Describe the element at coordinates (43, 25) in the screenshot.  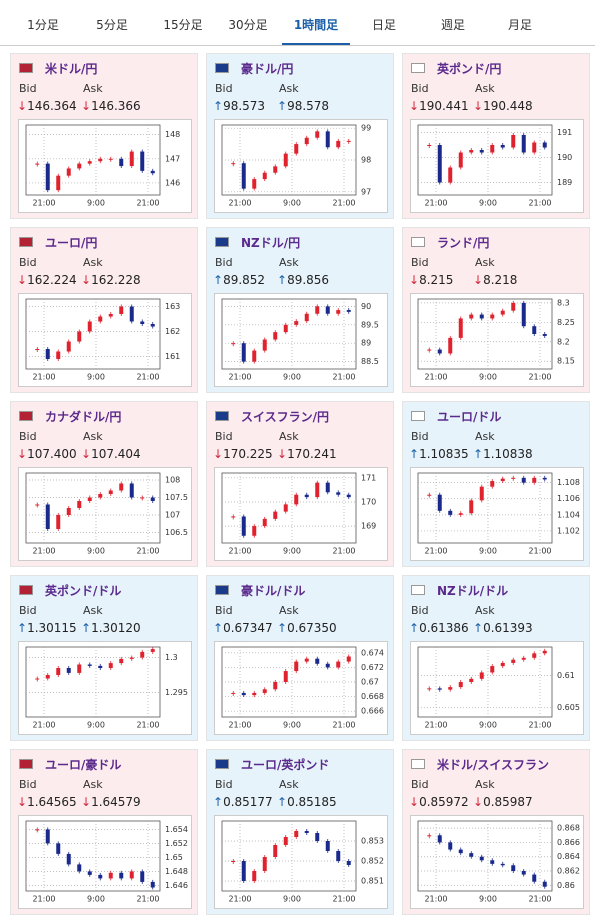
I see `tab: 1分足` at that location.